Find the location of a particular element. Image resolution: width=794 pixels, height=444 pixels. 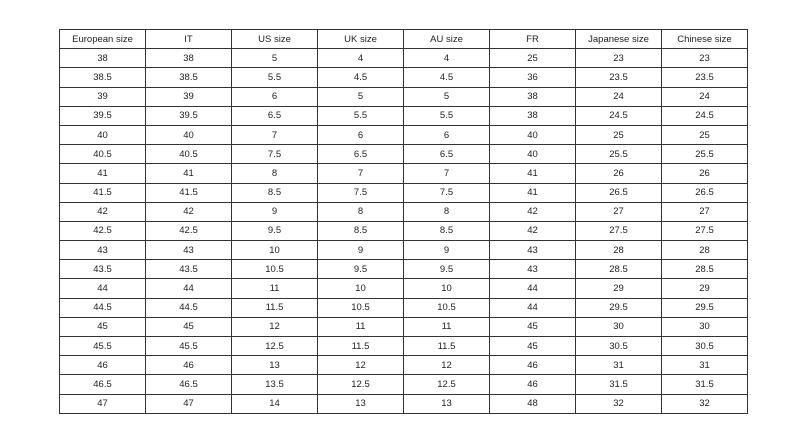

table-row: 46 46 13 12 12 46 31 31 is located at coordinates (403, 365).